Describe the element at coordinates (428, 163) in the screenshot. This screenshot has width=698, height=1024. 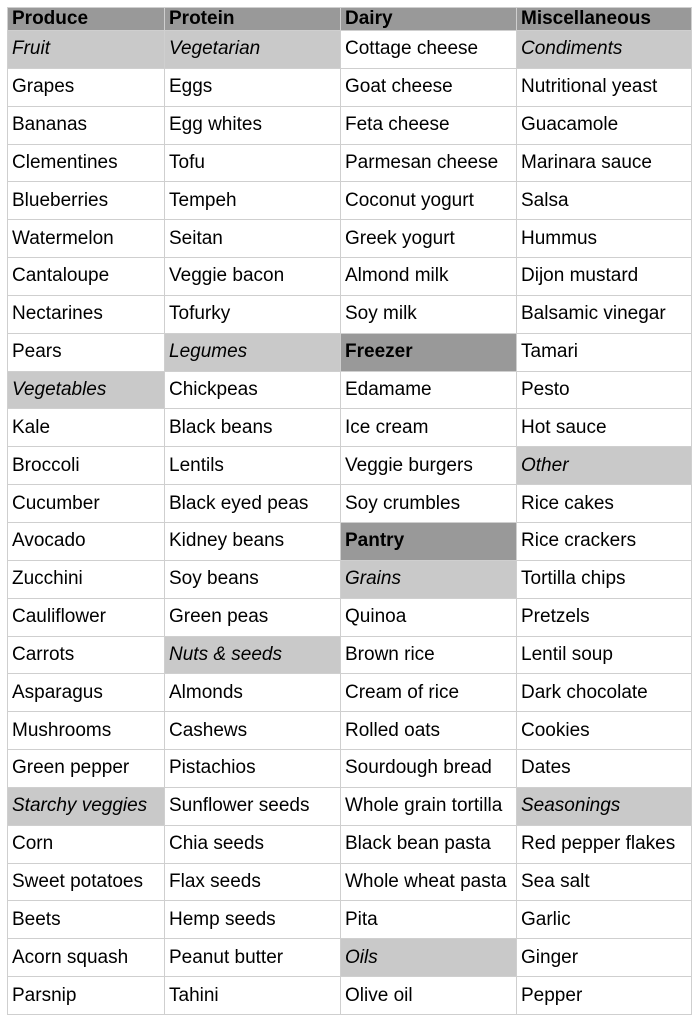
I see `item-cell: Parmesan cheese` at that location.